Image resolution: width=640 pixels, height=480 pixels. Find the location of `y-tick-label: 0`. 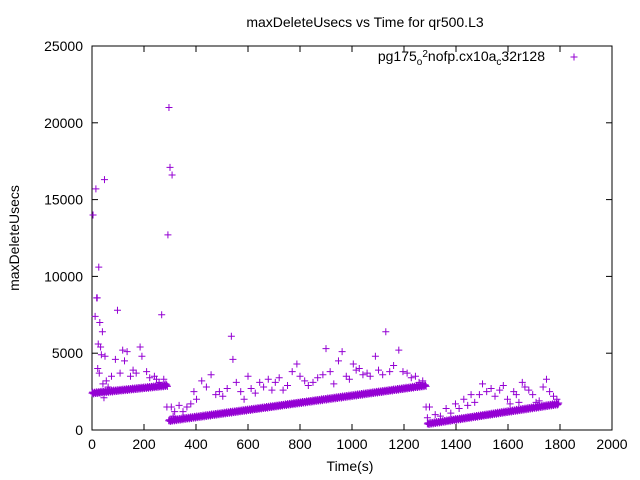

y-tick-label: 0 is located at coordinates (79, 430).